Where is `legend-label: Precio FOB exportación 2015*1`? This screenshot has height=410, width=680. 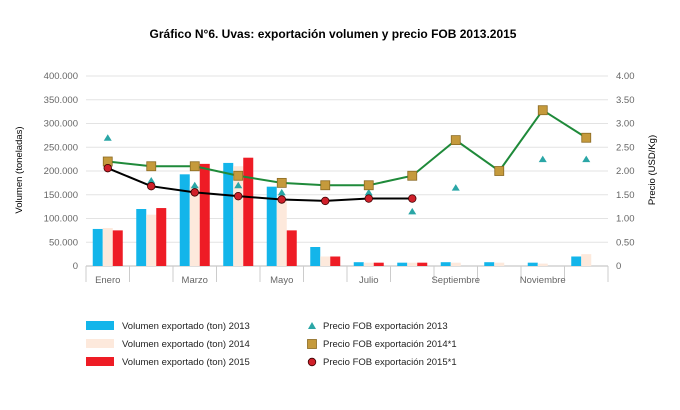 legend-label: Precio FOB exportación 2015*1 is located at coordinates (390, 362).